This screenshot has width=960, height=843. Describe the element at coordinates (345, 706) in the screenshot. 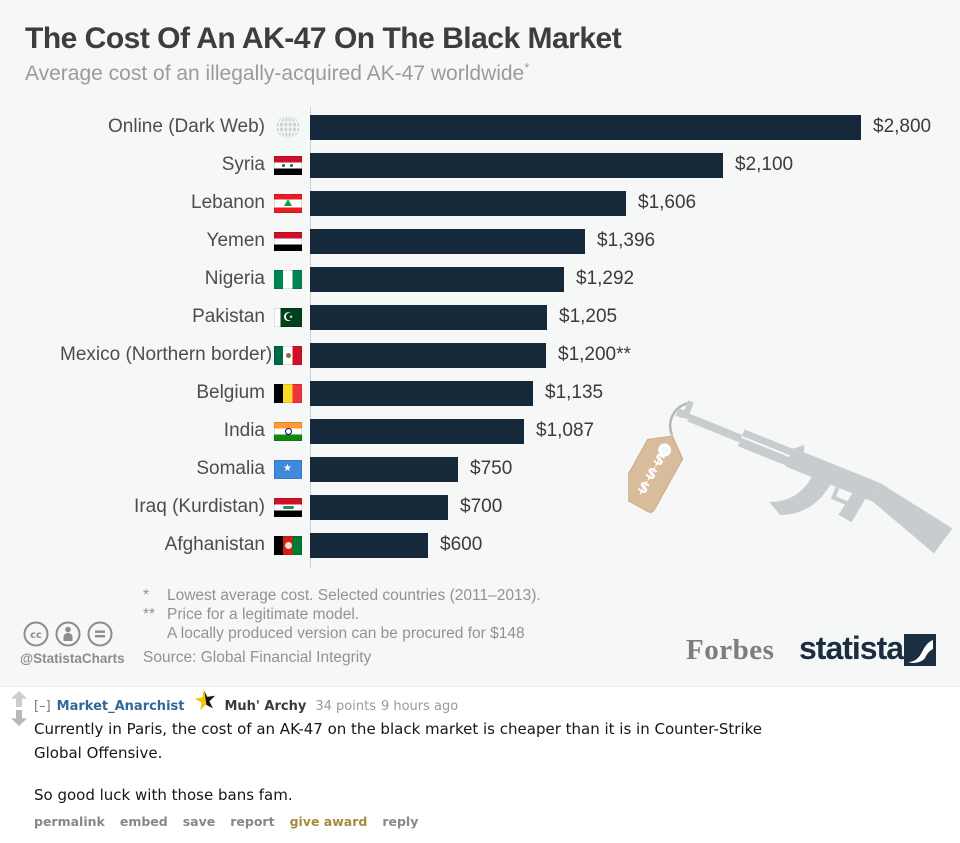

I see `comment-score: 34 points` at that location.